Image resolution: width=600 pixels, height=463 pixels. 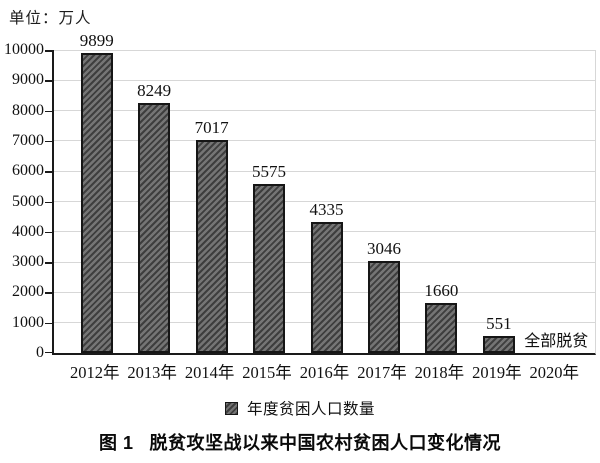 I want to click on x-tick-label: 2014年, so click(x=209, y=372).